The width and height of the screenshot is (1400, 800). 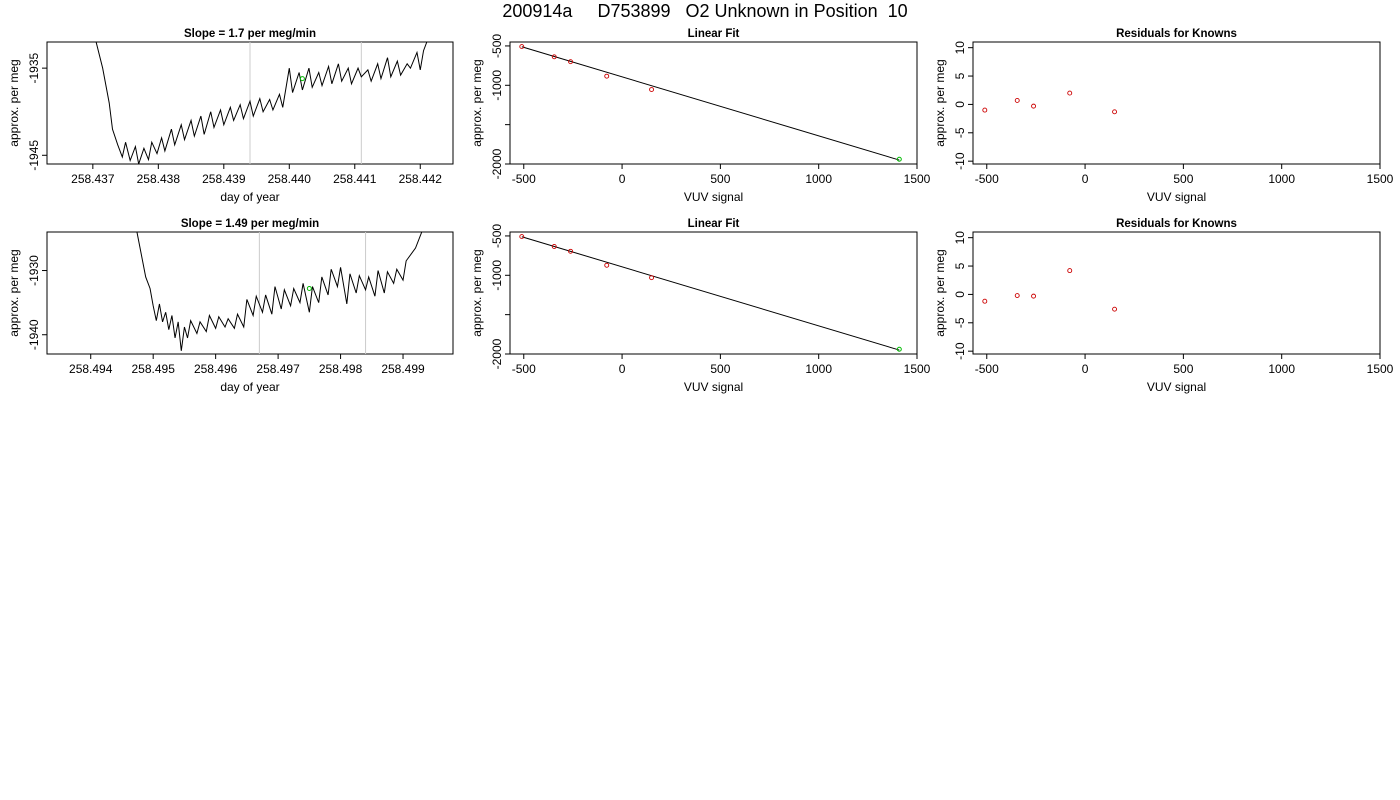 What do you see at coordinates (524, 369) in the screenshot?
I see `chart5-xtick-label: -500` at bounding box center [524, 369].